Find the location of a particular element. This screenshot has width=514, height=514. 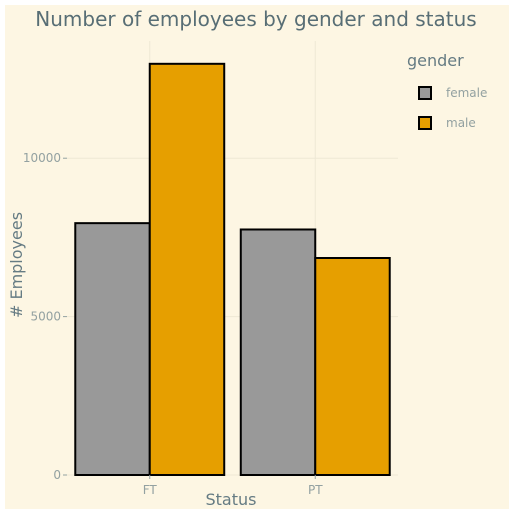

bar-pt-female is located at coordinates (278, 352).